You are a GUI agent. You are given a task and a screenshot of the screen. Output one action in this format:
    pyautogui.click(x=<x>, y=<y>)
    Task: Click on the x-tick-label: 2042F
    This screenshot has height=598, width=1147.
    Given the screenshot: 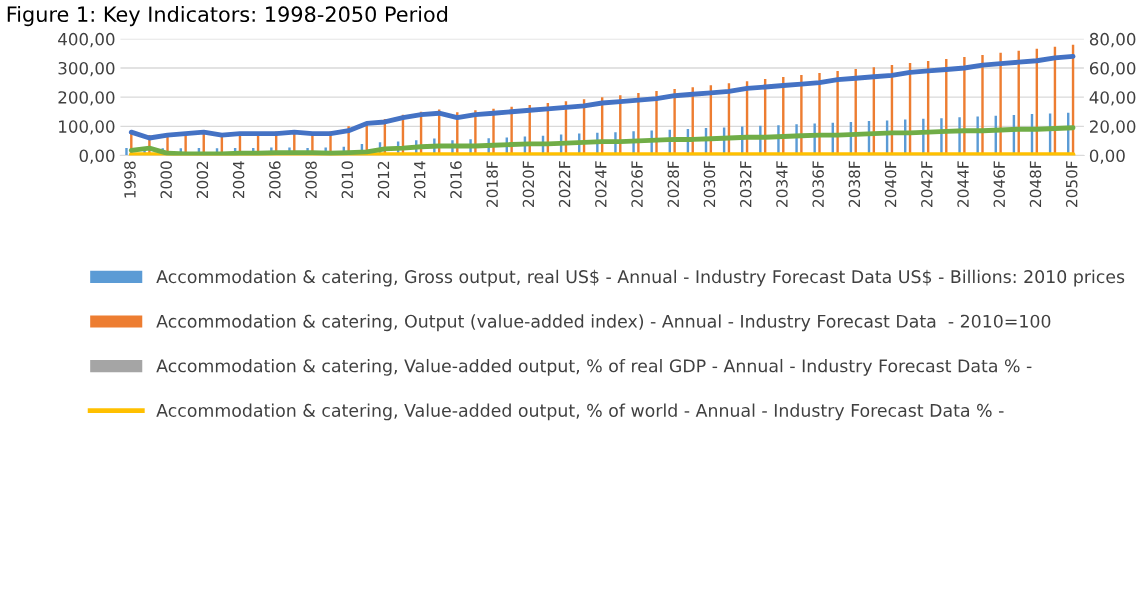 What is the action you would take?
    pyautogui.click(x=927, y=184)
    